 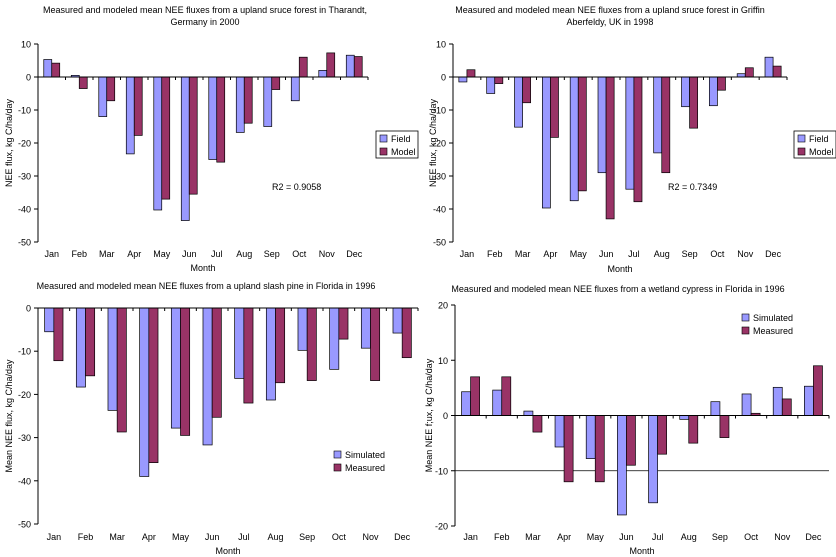 What do you see at coordinates (809, 400) in the screenshot?
I see `bar-simulated-dec` at bounding box center [809, 400].